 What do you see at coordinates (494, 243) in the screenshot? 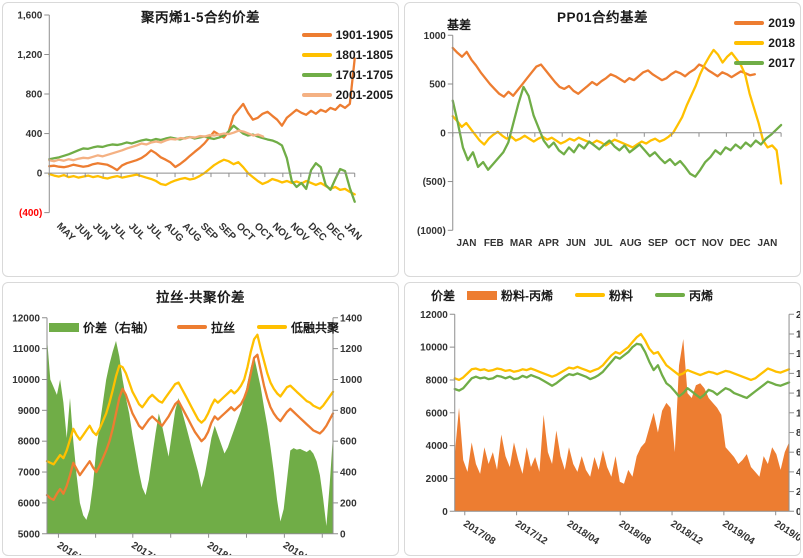
I see `svg-text: FEB` at bounding box center [494, 243].